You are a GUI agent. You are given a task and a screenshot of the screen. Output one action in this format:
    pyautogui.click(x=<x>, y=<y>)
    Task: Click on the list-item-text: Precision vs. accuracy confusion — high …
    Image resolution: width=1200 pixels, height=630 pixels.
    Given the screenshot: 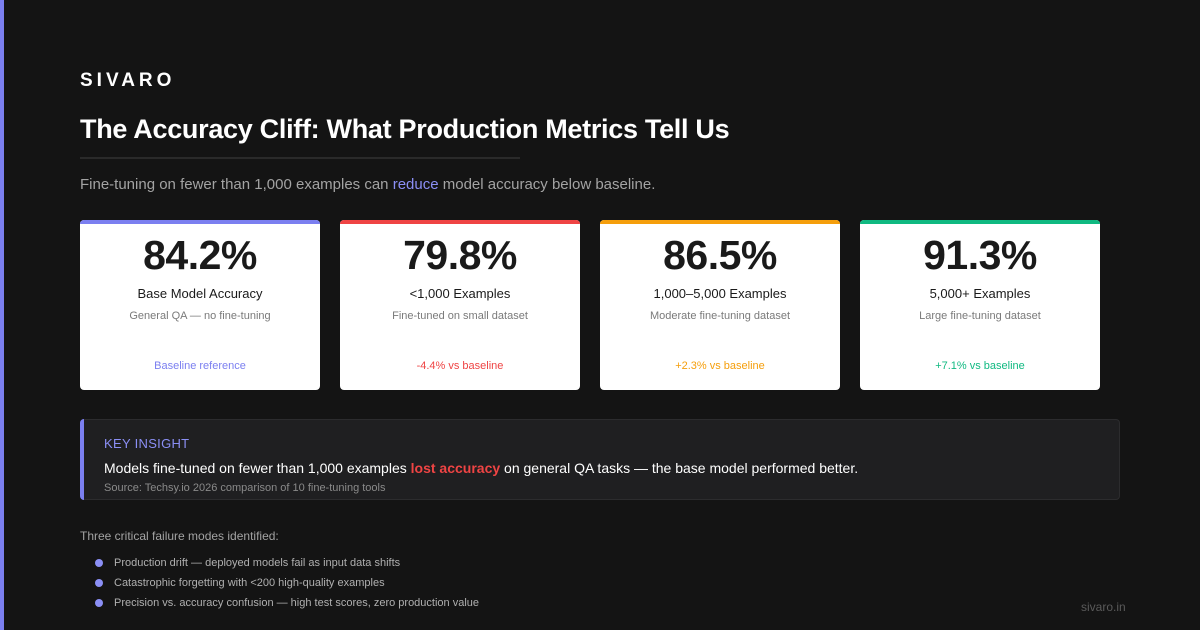 What is the action you would take?
    pyautogui.click(x=297, y=603)
    